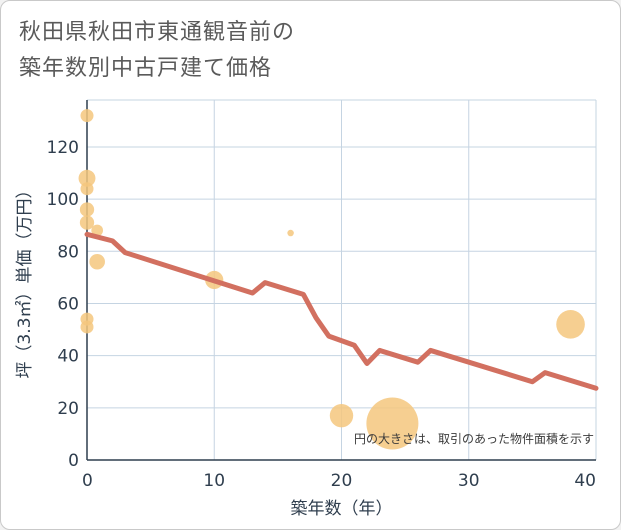 The width and height of the screenshot is (621, 530). What do you see at coordinates (342, 509) in the screenshot?
I see `x-axis-label: 築年数（年）` at bounding box center [342, 509].